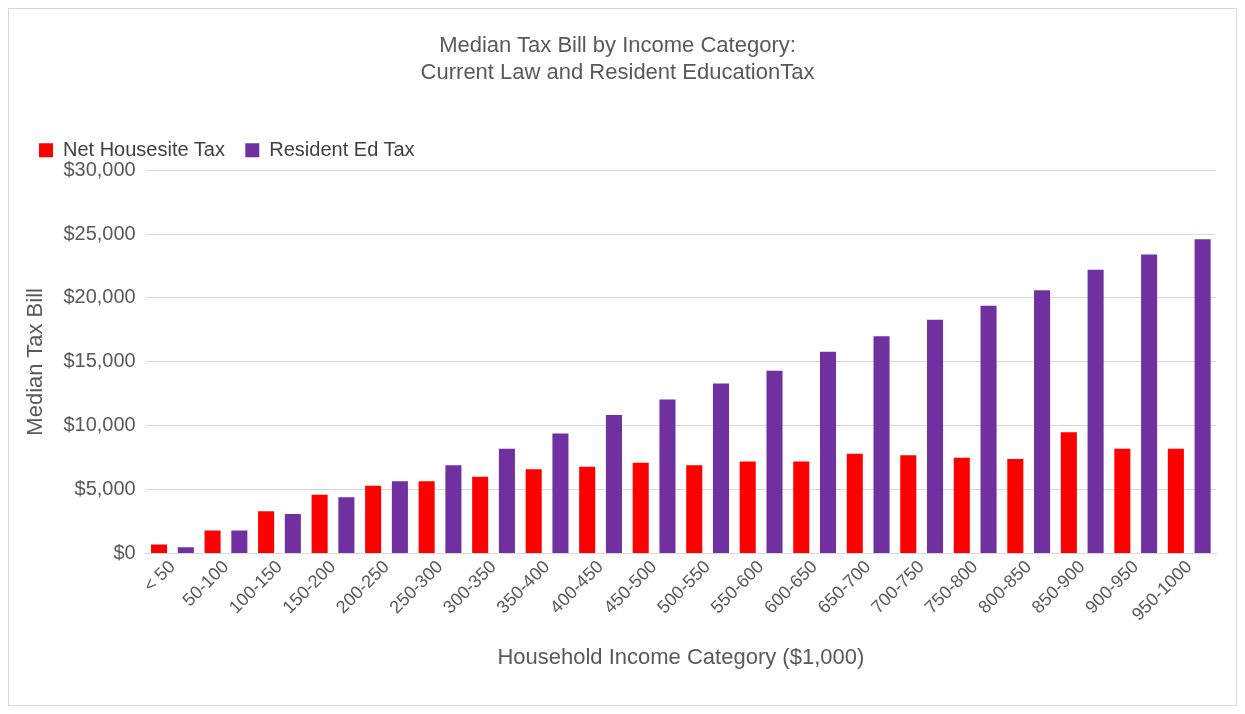 This screenshot has width=1245, height=714. What do you see at coordinates (617, 71) in the screenshot?
I see `text: Current Law and Resident EducationTax` at bounding box center [617, 71].